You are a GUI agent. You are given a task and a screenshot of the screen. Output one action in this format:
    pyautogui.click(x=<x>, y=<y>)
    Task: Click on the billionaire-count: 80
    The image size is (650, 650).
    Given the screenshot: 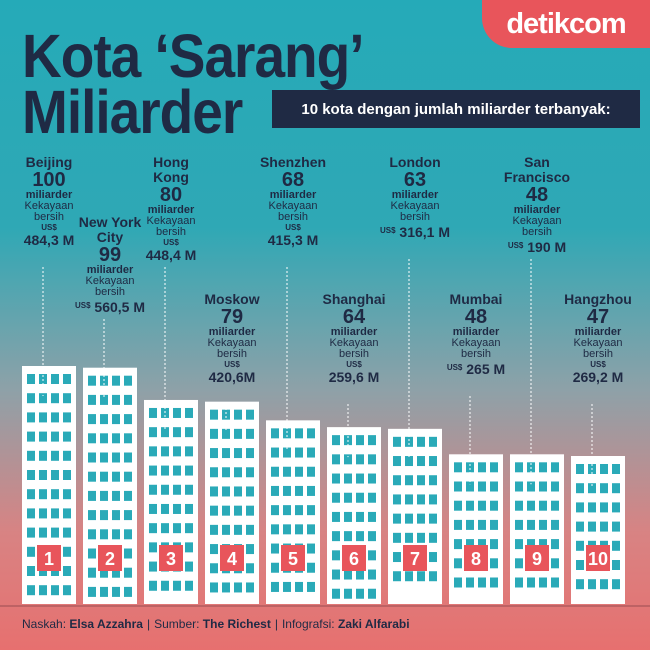 What is the action you would take?
    pyautogui.click(x=171, y=195)
    